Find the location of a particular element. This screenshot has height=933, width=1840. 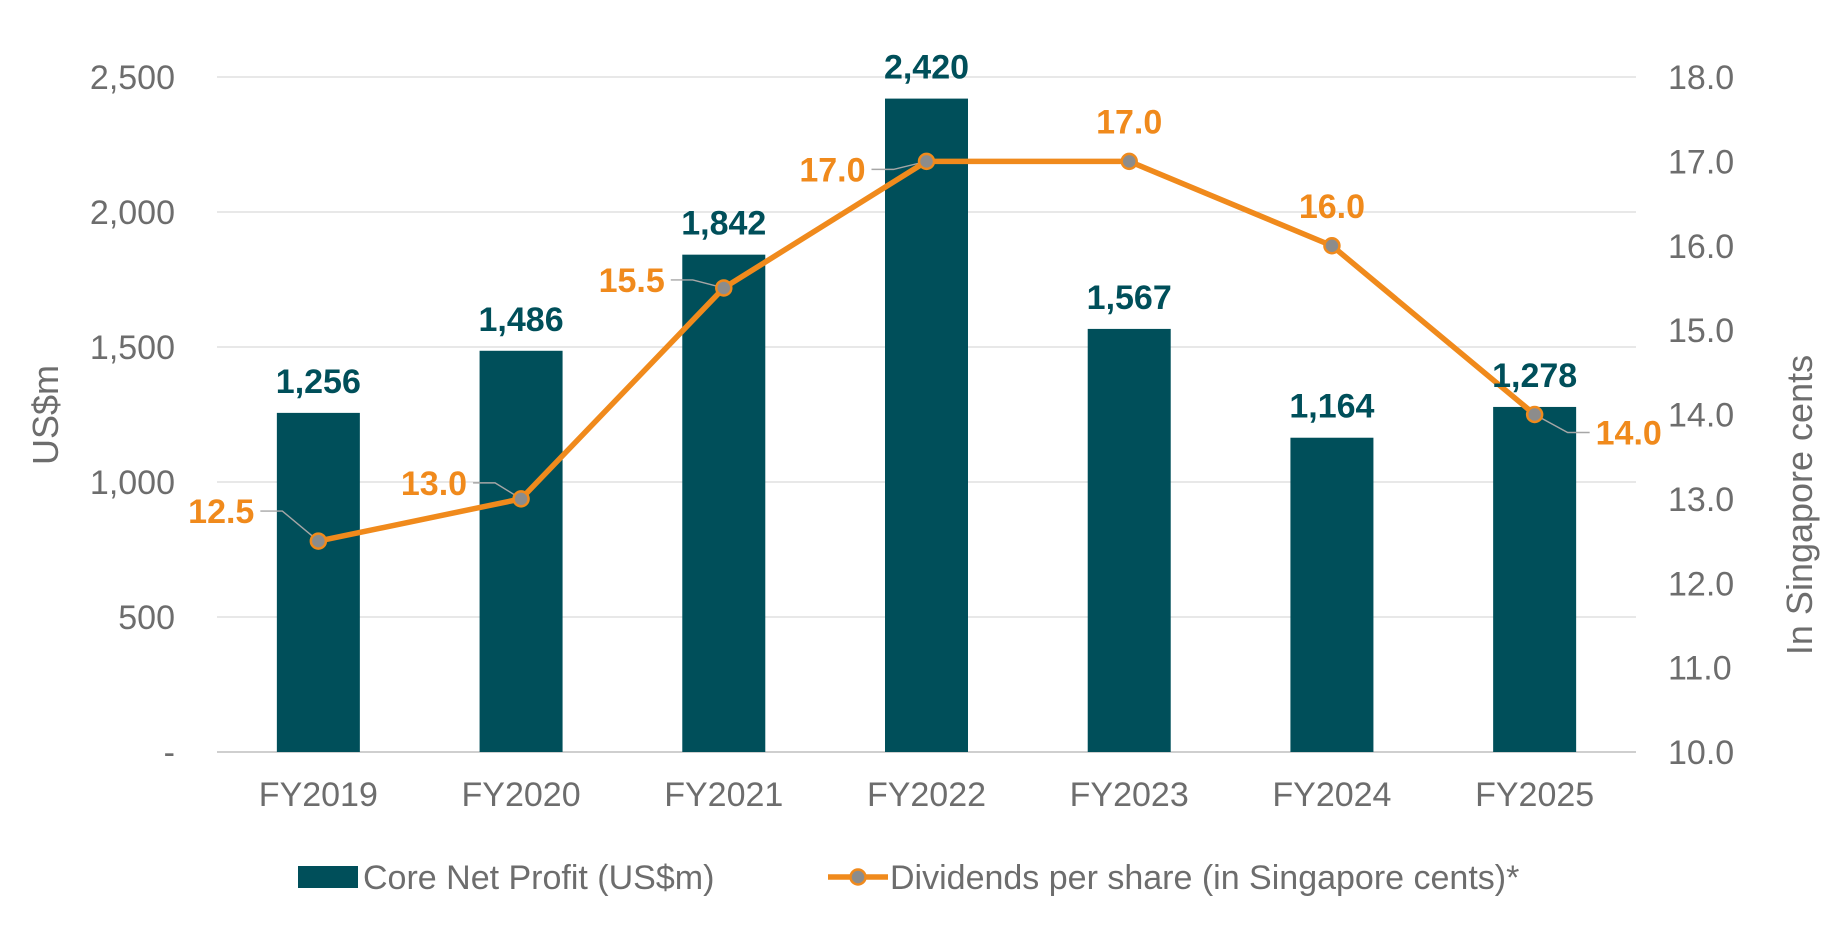

y-right-axis-title: In Singapore cents is located at coordinates (1799, 505).